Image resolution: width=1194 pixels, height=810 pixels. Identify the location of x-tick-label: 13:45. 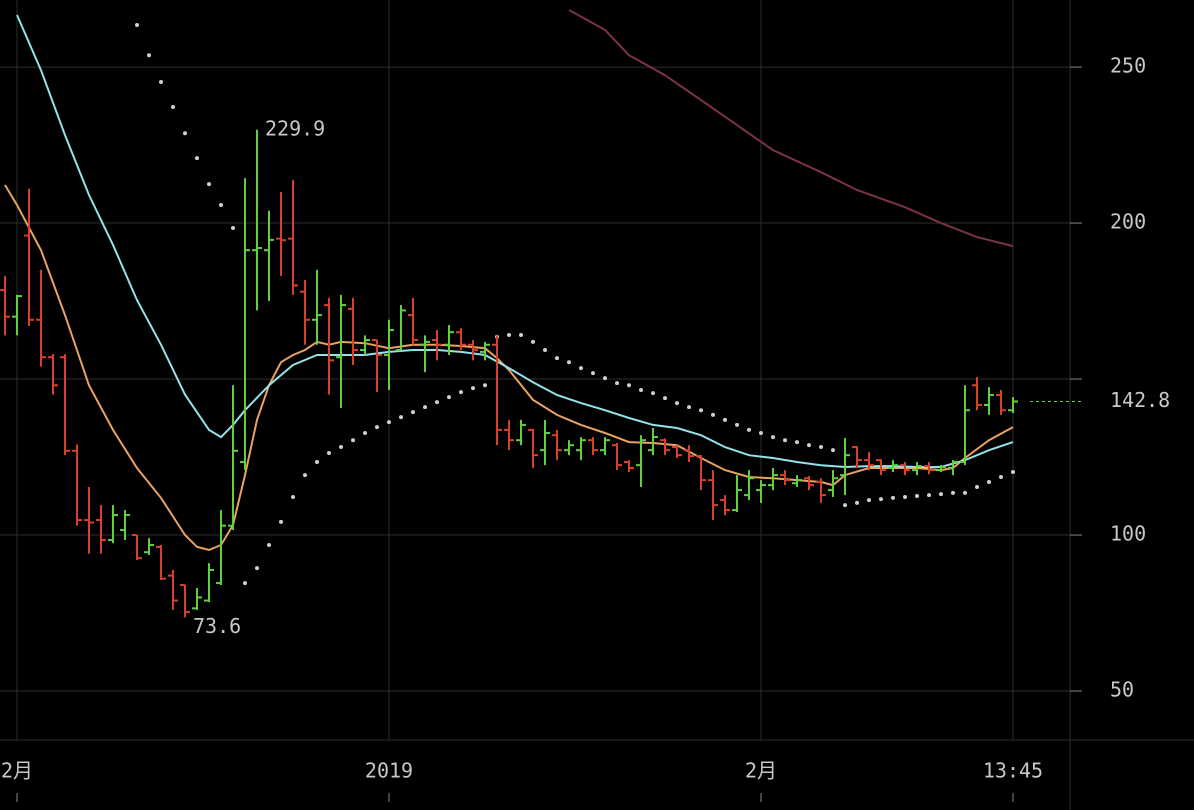
(1013, 771).